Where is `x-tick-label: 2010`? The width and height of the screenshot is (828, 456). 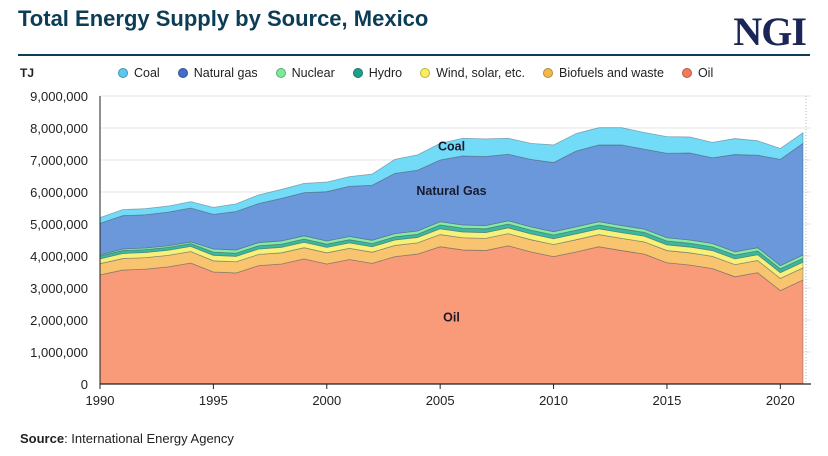
x-tick-label: 2010 is located at coordinates (553, 400).